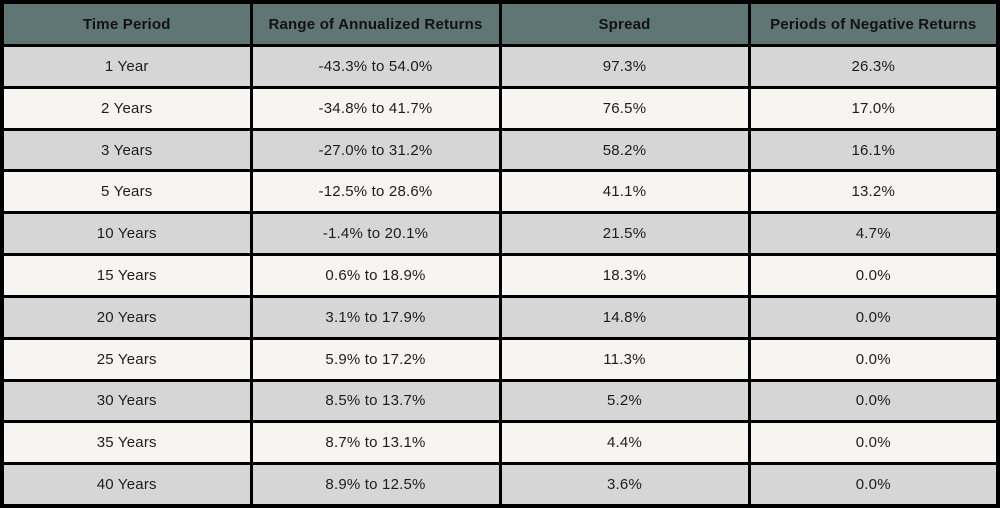 Image resolution: width=1000 pixels, height=508 pixels. I want to click on table-row: 40 Years 8.9% to 12.5% 3.6% 0.0%, so click(500, 485).